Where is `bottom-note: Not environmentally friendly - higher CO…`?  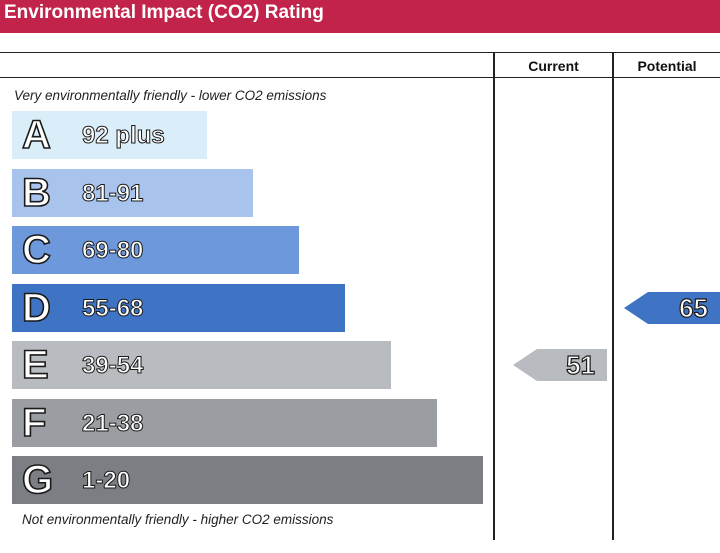
bottom-note: Not environmentally friendly - higher CO… is located at coordinates (178, 519).